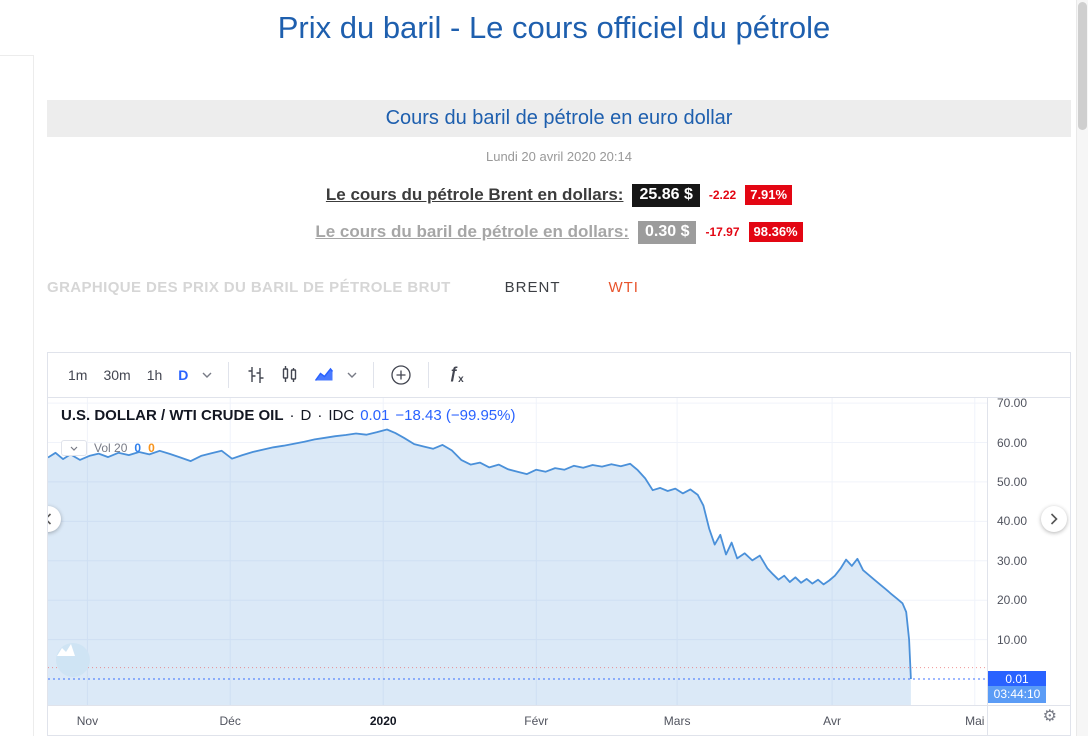  Describe the element at coordinates (1012, 521) in the screenshot. I see `price-axis-tick-label: 40.00` at that location.